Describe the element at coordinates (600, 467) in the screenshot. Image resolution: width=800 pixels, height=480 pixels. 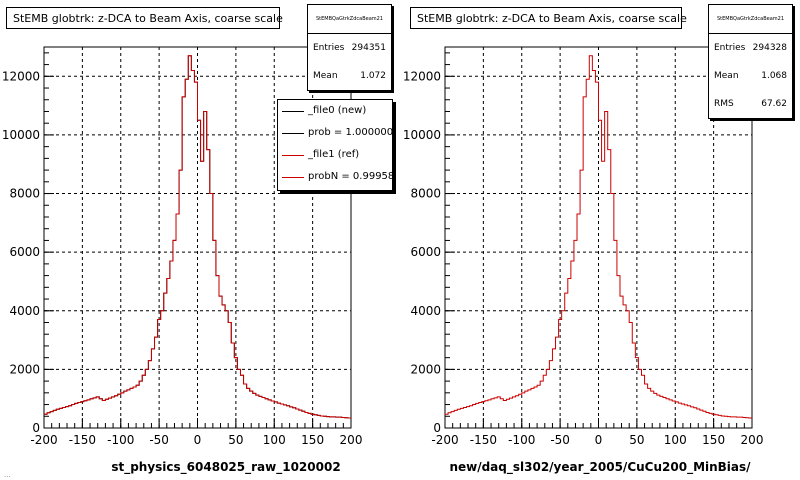
I see `x-axis-label: new/daq_sl302/year_2005/CuCu200_MinBias/` at that location.